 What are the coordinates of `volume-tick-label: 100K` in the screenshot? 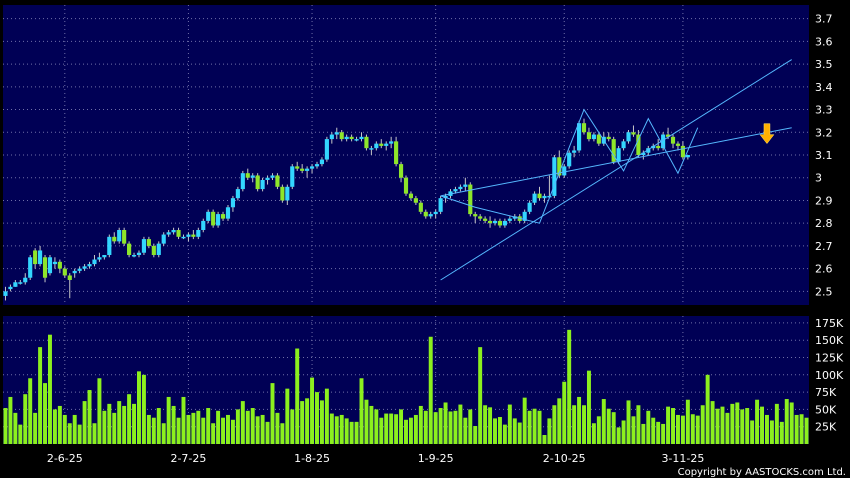 It's located at (829, 375).